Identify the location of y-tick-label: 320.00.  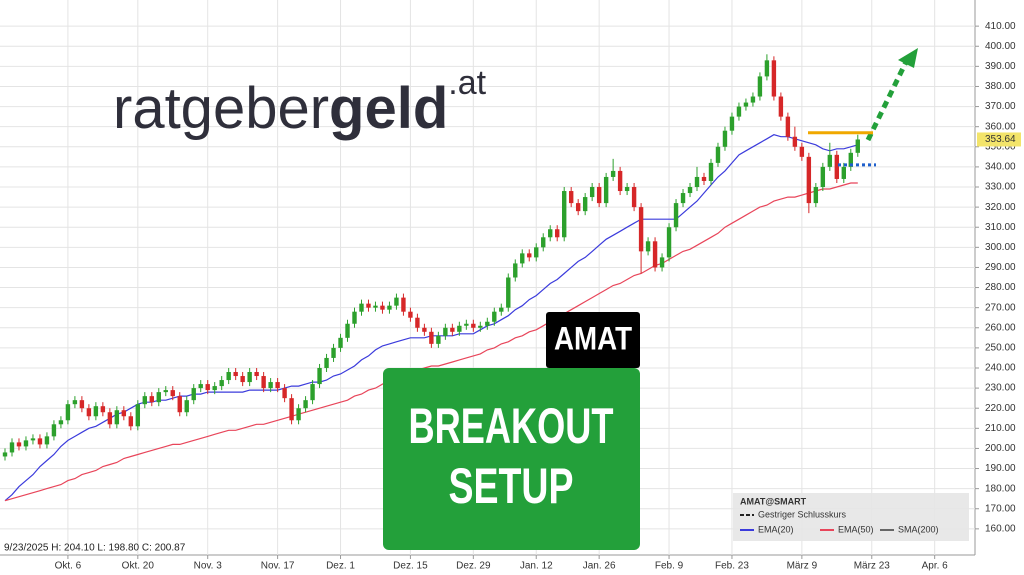
(1000, 207).